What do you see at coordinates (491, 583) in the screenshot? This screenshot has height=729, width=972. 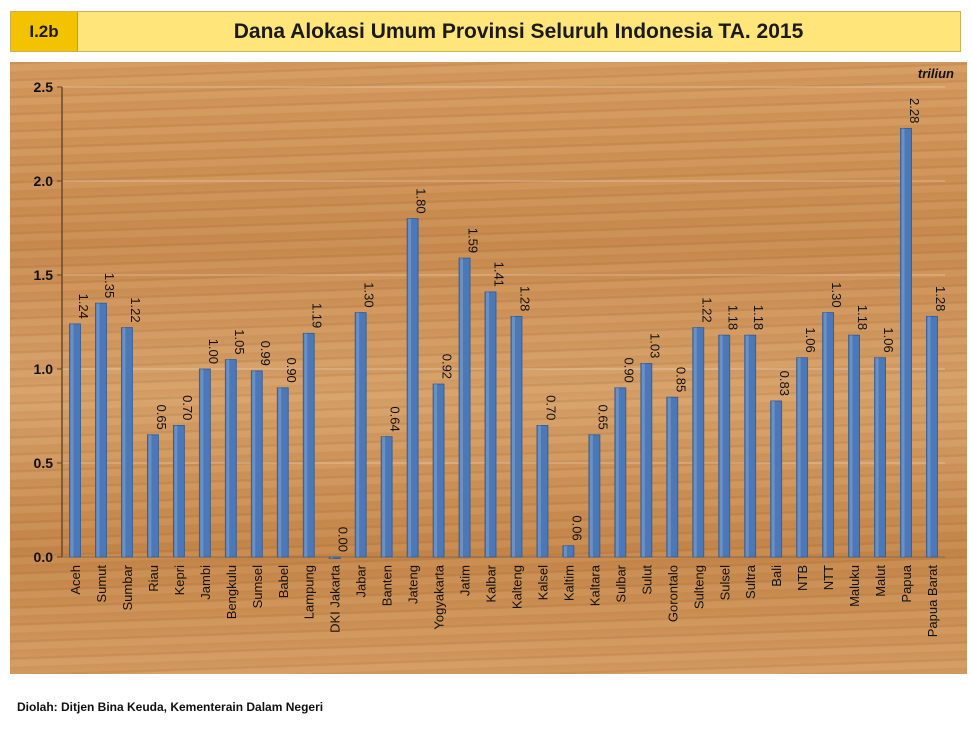 I see `category-label: Kalbar` at bounding box center [491, 583].